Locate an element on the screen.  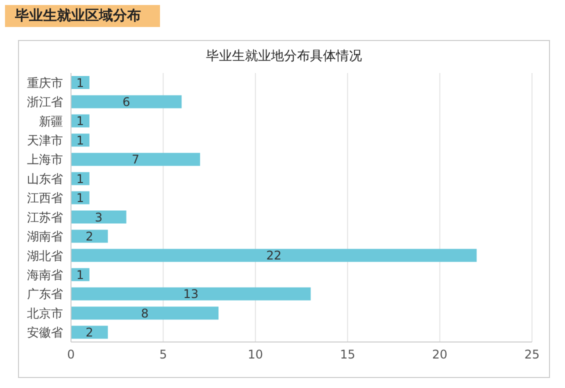
y-tick-label: 重庆市 is located at coordinates (45, 83).